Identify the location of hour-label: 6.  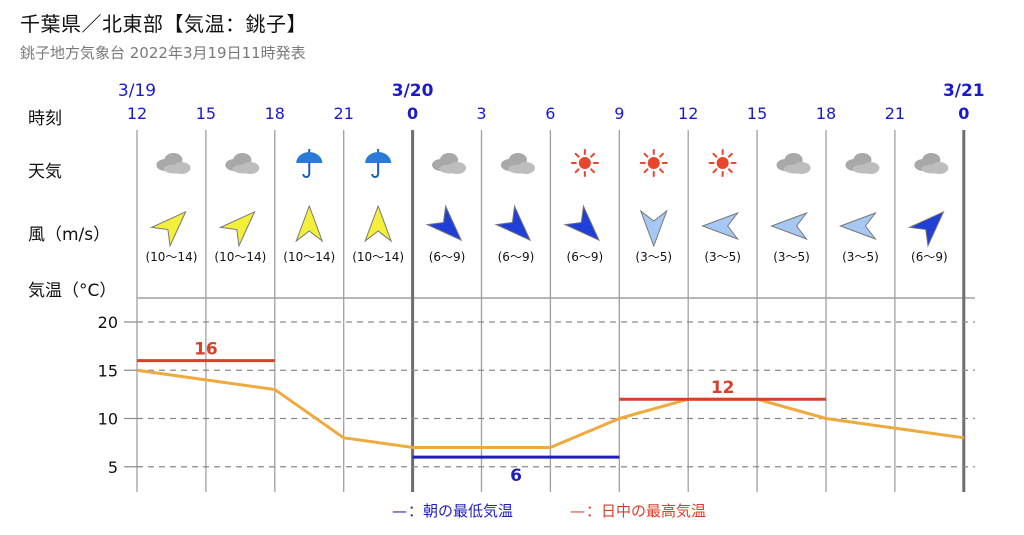
(550, 113).